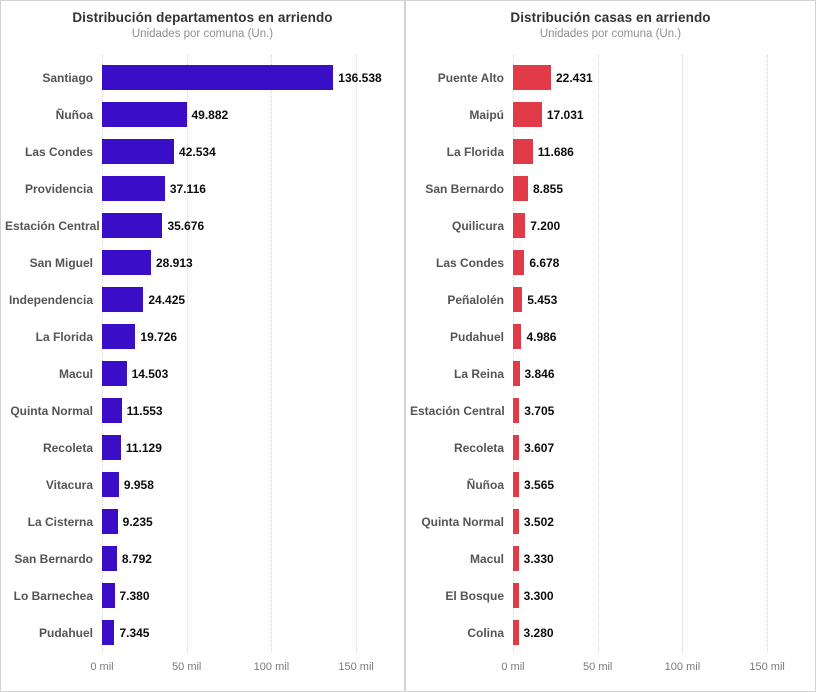  What do you see at coordinates (246, 447) in the screenshot?
I see `bar-track: 11.129` at bounding box center [246, 447].